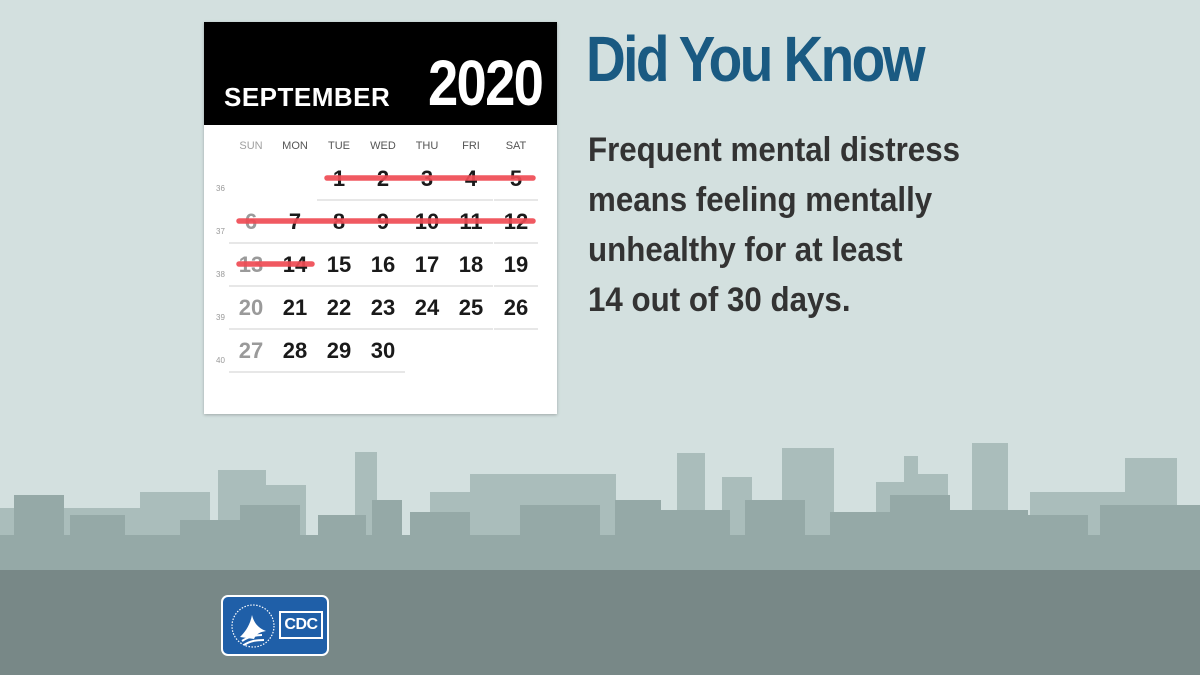  What do you see at coordinates (745, 250) in the screenshot?
I see `body-line-3: unhealthy for at least` at bounding box center [745, 250].